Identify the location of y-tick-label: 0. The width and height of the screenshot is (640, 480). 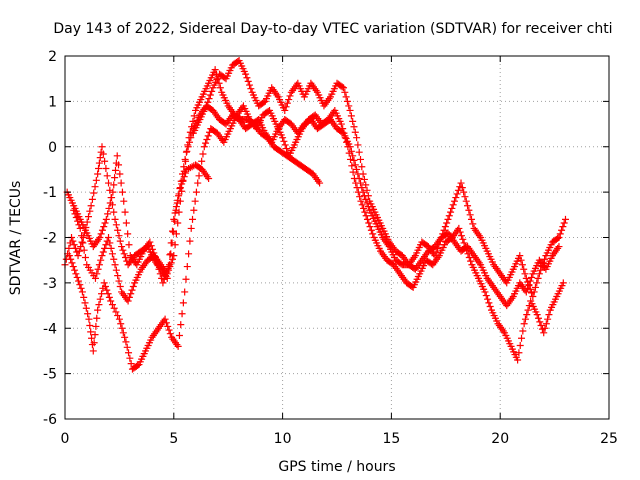
(52, 148).